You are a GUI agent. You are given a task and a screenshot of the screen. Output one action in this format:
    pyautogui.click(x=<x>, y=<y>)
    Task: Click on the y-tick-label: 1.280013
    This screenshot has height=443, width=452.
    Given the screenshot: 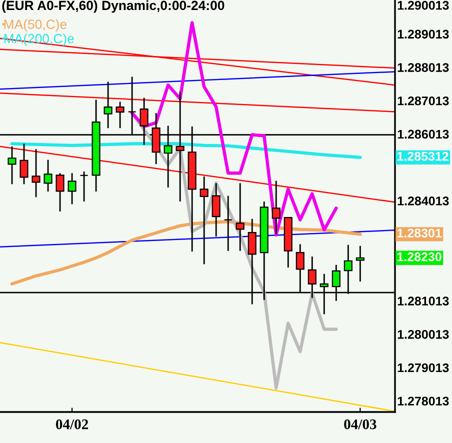 What is the action you would take?
    pyautogui.click(x=423, y=334)
    